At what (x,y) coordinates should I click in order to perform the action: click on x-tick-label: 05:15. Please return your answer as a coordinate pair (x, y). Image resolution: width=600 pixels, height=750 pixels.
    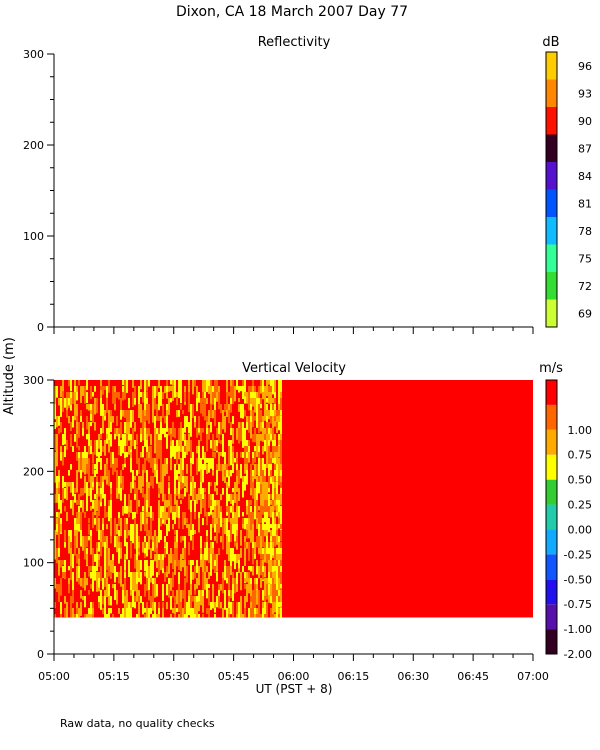
    Looking at the image, I should click on (114, 676).